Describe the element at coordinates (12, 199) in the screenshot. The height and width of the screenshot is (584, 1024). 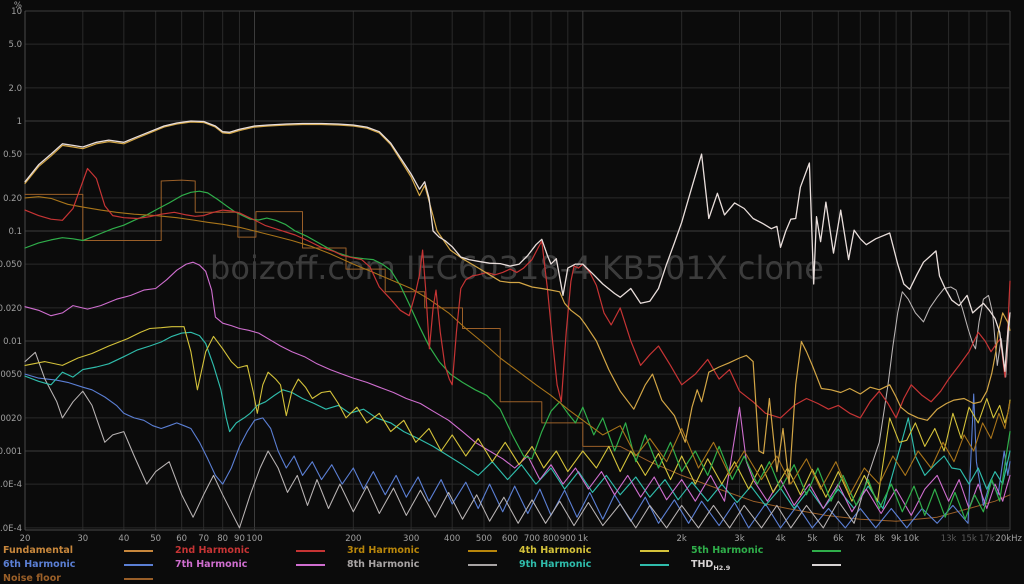
I see `y-tick-label: 0.20` at that location.